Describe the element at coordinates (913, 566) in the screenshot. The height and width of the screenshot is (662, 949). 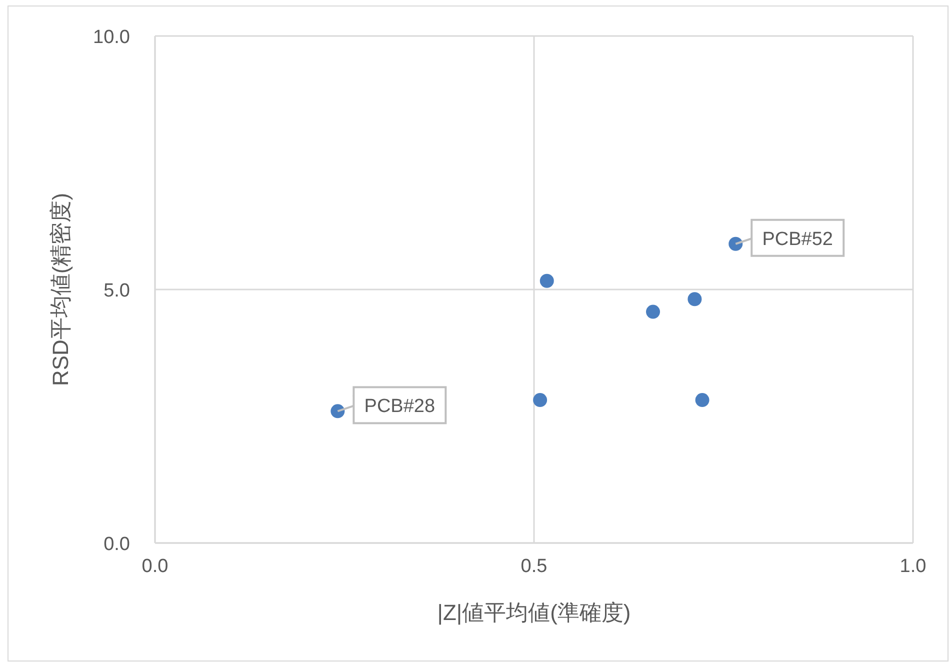
I see `x-tick-label: 1.0` at that location.